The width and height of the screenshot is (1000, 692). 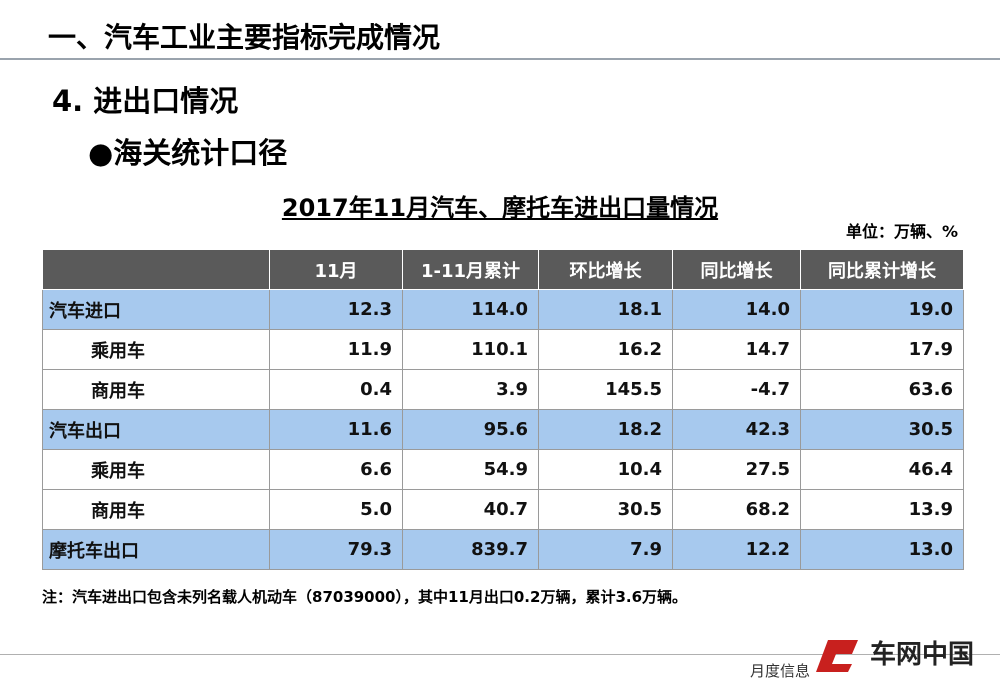 What do you see at coordinates (336, 429) in the screenshot?
I see `cell: 11.6` at bounding box center [336, 429].